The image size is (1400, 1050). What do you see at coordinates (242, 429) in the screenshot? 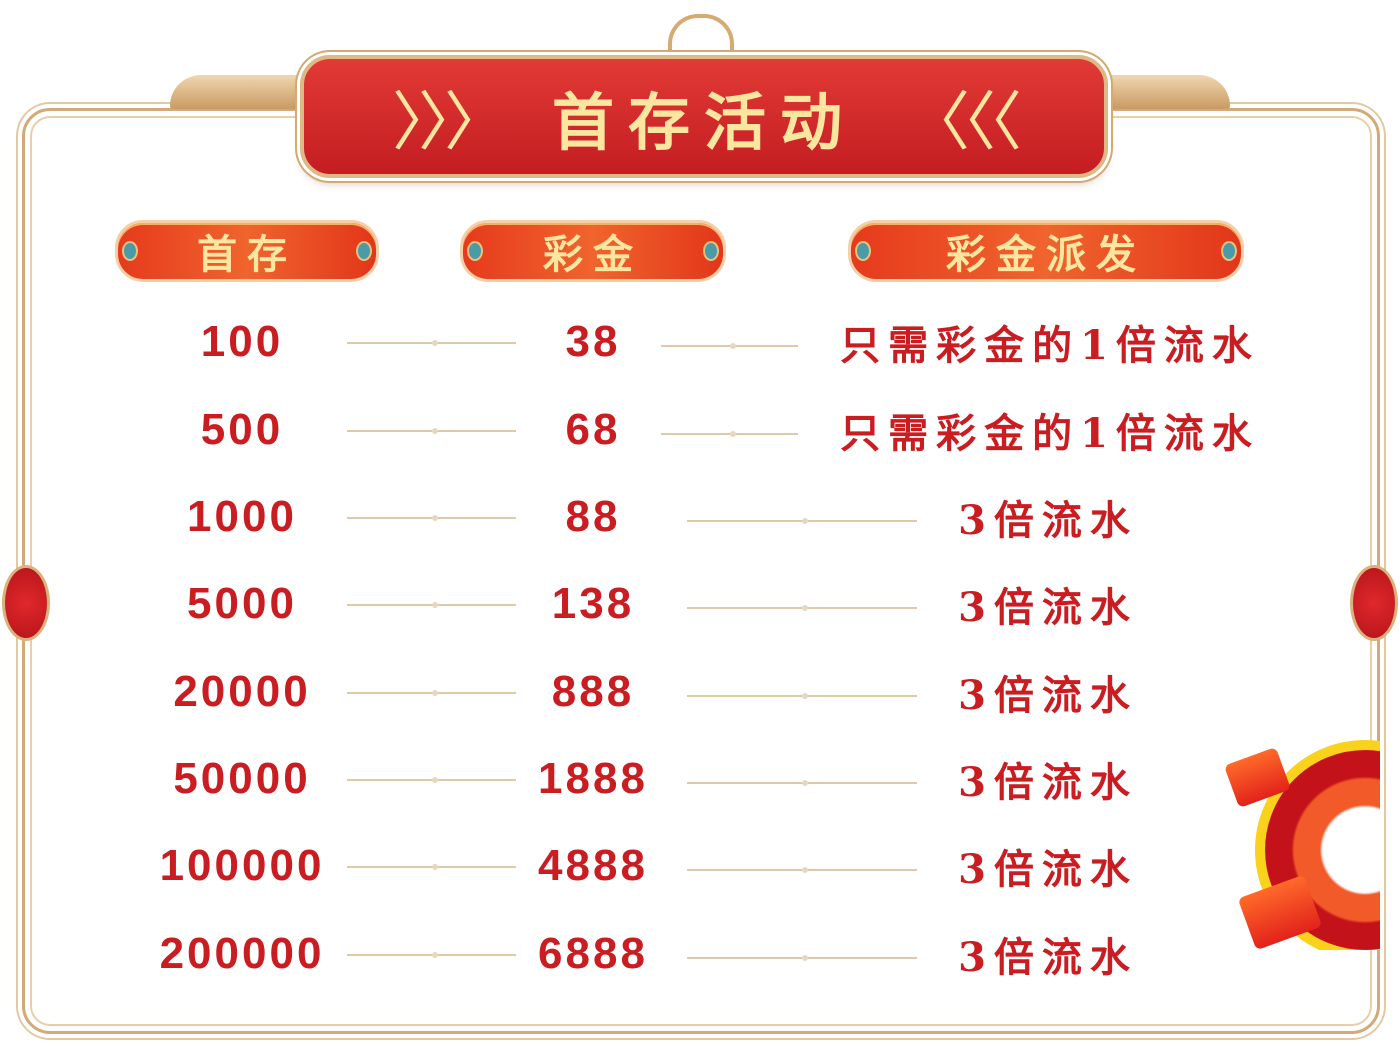
I see `deposit-amount: 500` at bounding box center [242, 429].